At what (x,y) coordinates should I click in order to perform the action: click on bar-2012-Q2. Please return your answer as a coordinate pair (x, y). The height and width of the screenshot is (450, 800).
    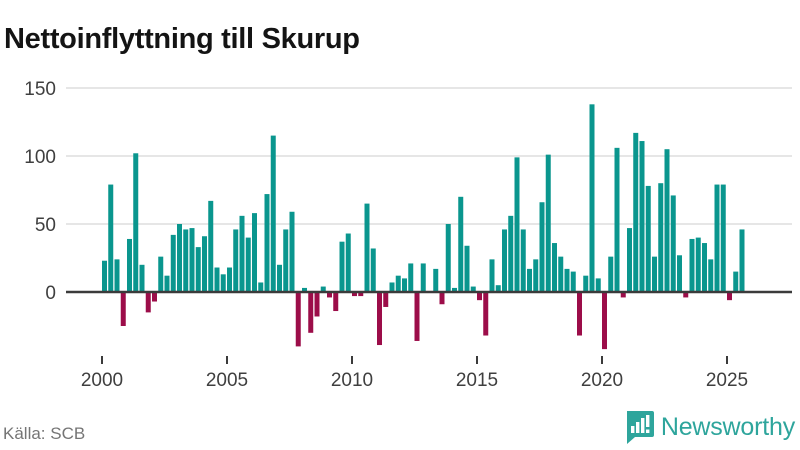
    Looking at the image, I should click on (411, 277).